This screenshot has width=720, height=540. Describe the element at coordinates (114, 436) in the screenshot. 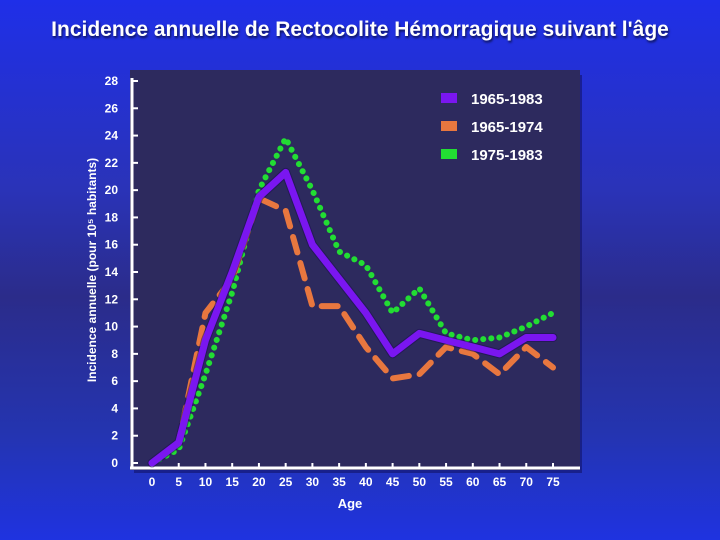

I see `y-tick-label: 2` at that location.